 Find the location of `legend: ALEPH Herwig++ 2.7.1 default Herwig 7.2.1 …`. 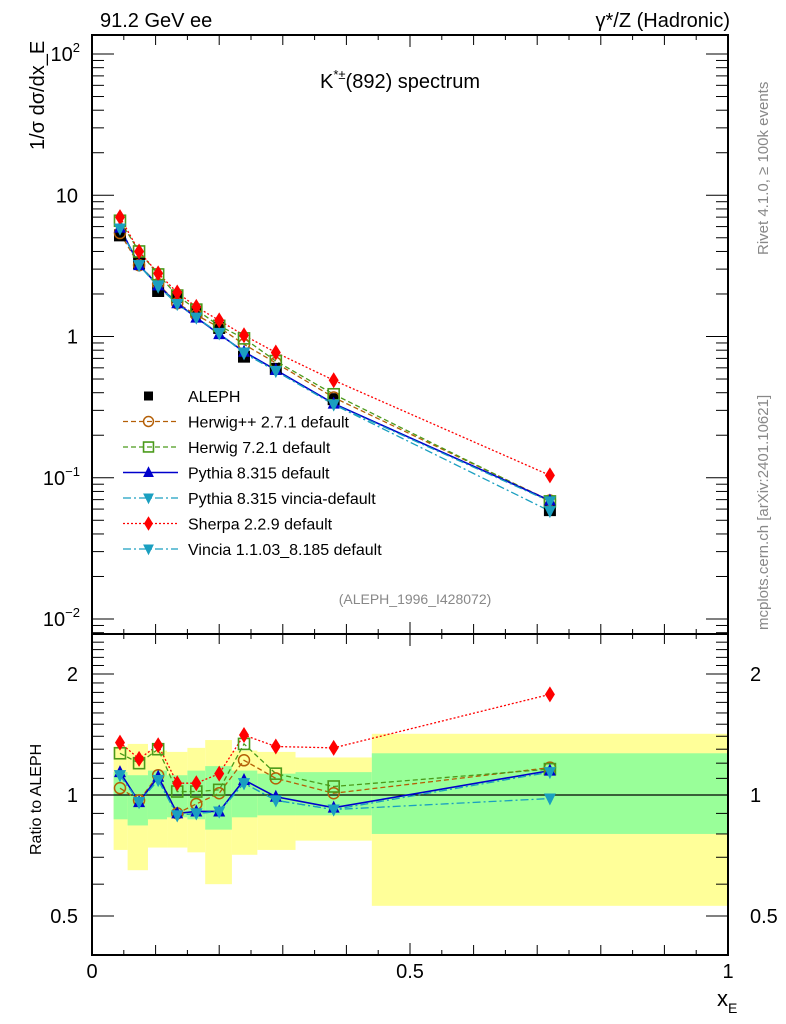

legend: ALEPH Herwig++ 2.7.1 default Herwig 7.2.1 … is located at coordinates (252, 474).